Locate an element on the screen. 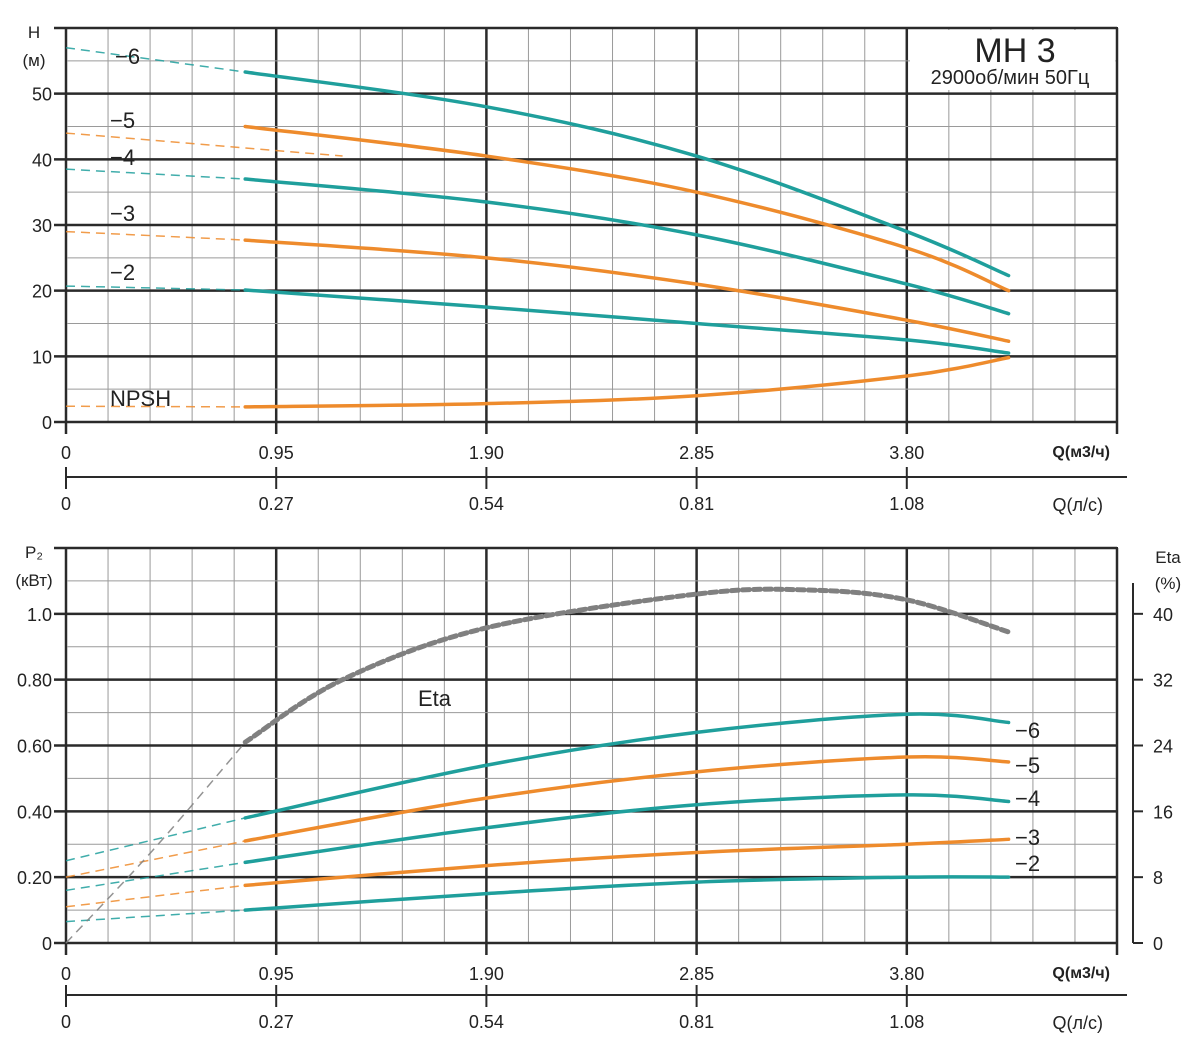 The width and height of the screenshot is (1200, 1058). series-dashed-eta is located at coordinates (155, 842).